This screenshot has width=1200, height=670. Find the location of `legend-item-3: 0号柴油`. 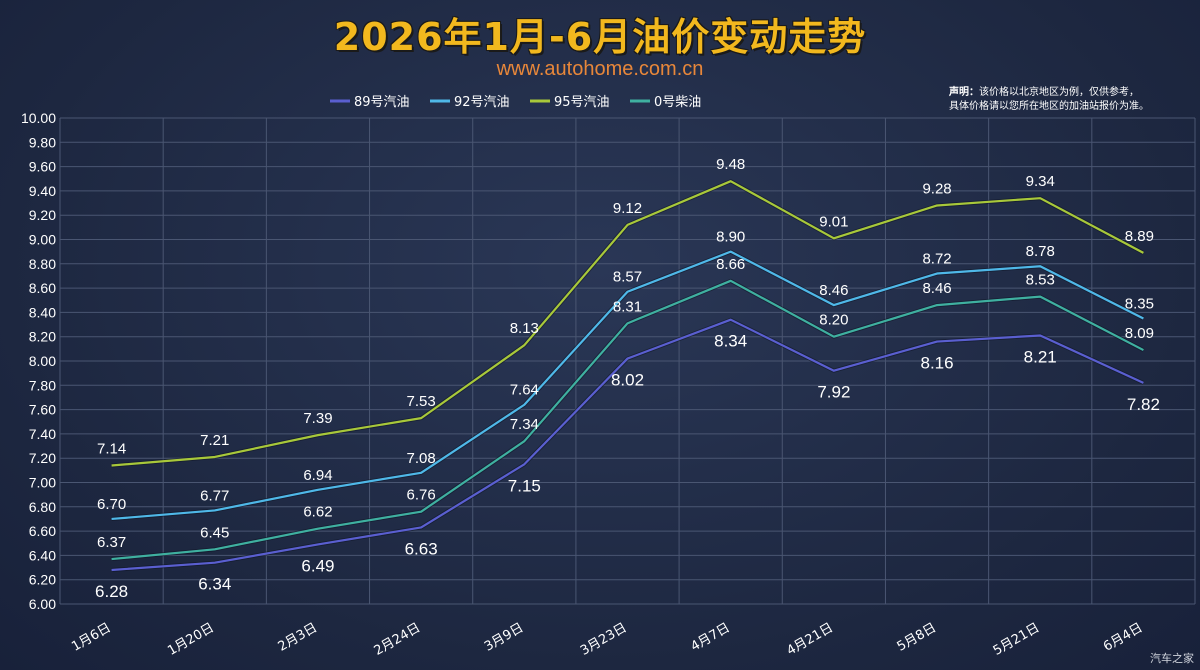

legend-item-3: 0号柴油 is located at coordinates (665, 102).